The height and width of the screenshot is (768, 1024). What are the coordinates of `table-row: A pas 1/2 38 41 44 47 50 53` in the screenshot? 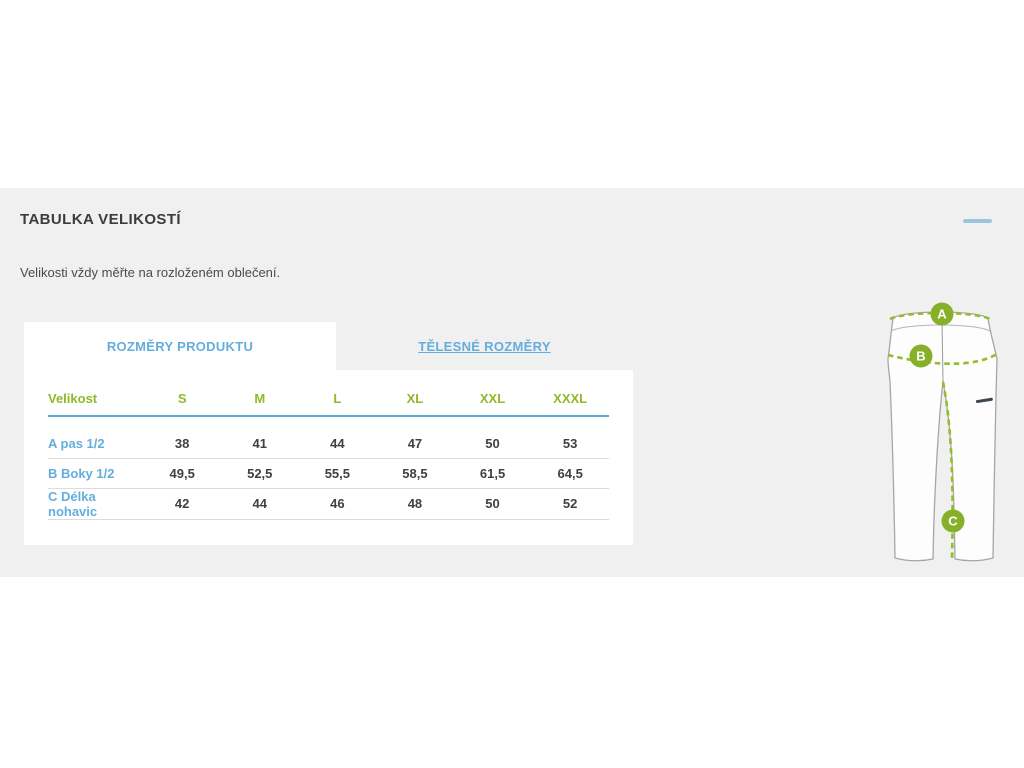 It's located at (328, 437).